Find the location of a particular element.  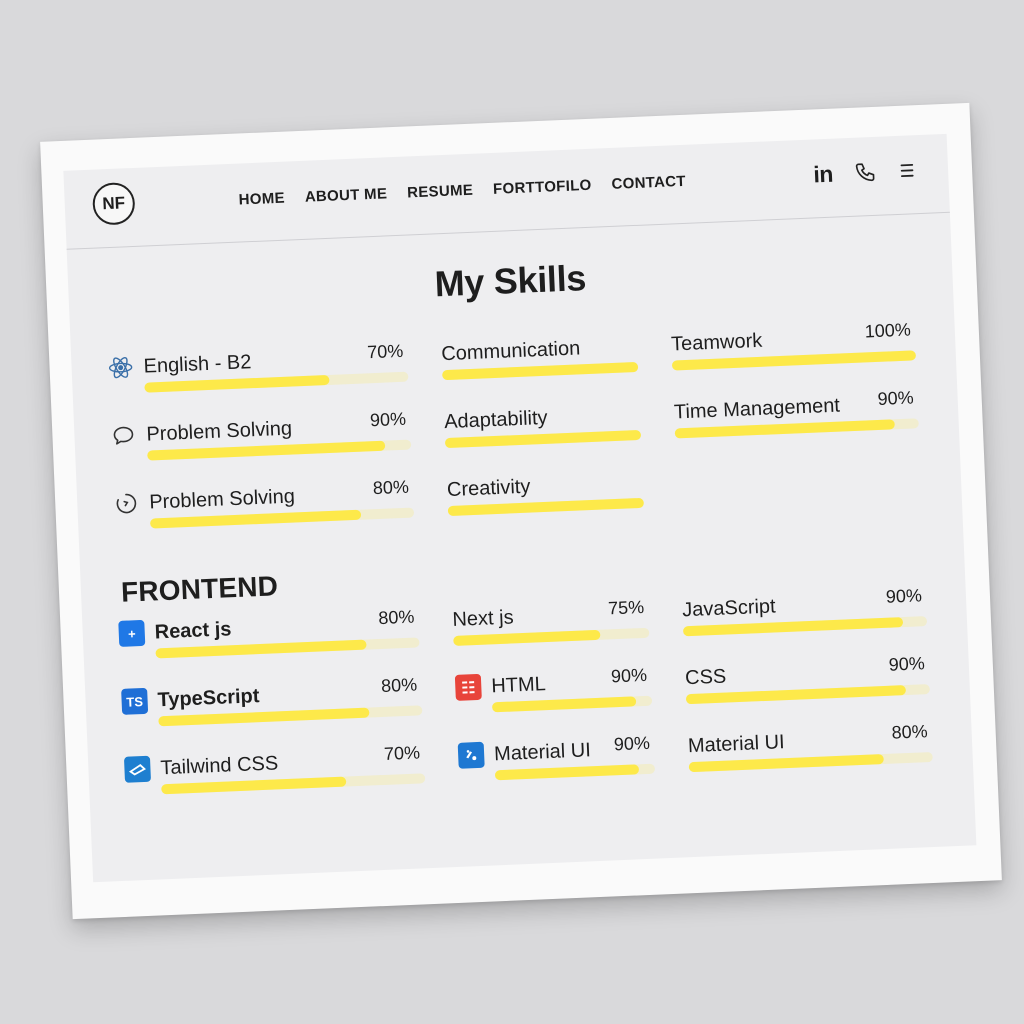

atom-icon is located at coordinates (120, 367).